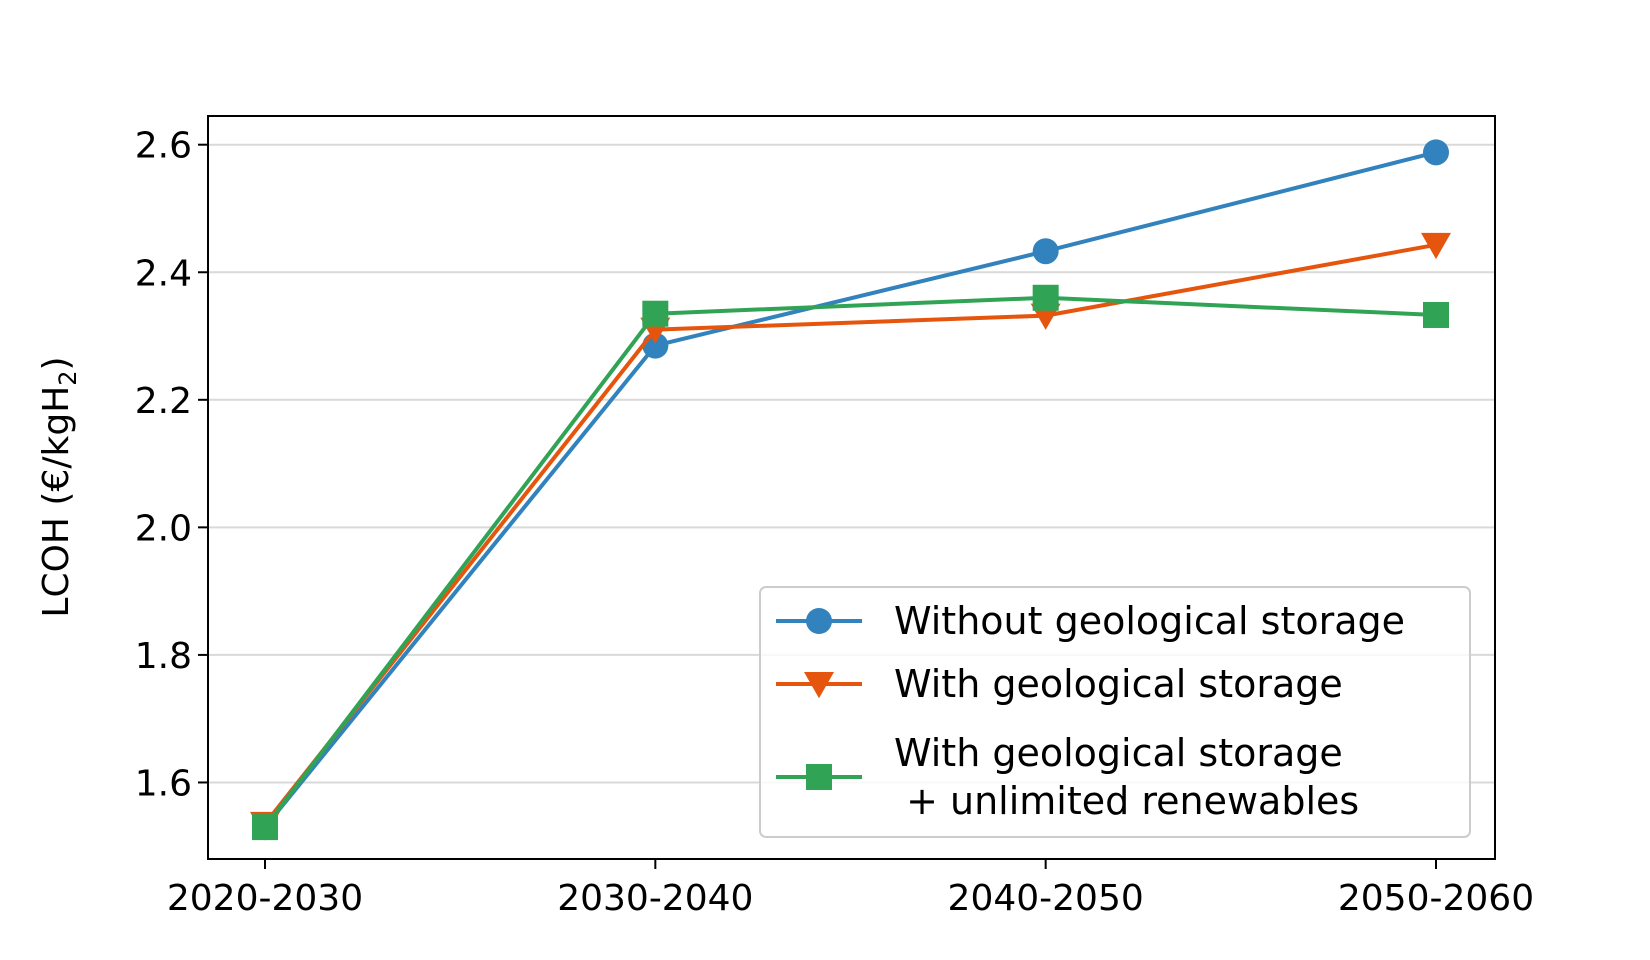 Image resolution: width=1650 pixels, height=960 pixels. I want to click on y-axis-label-subscript: 2, so click(68, 377).